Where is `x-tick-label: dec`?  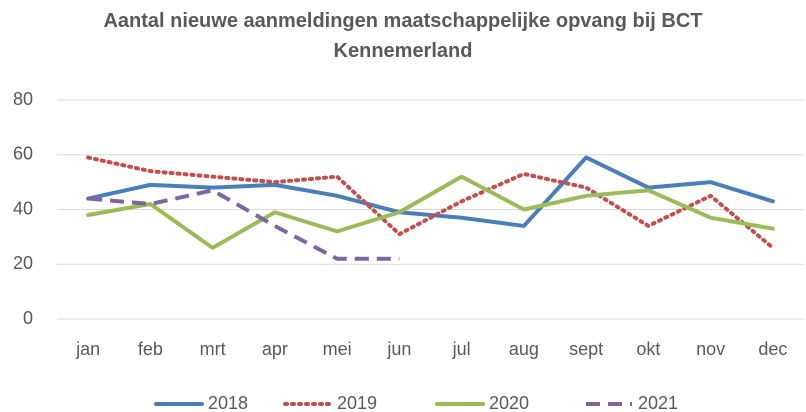
x-tick-label: dec is located at coordinates (772, 349).